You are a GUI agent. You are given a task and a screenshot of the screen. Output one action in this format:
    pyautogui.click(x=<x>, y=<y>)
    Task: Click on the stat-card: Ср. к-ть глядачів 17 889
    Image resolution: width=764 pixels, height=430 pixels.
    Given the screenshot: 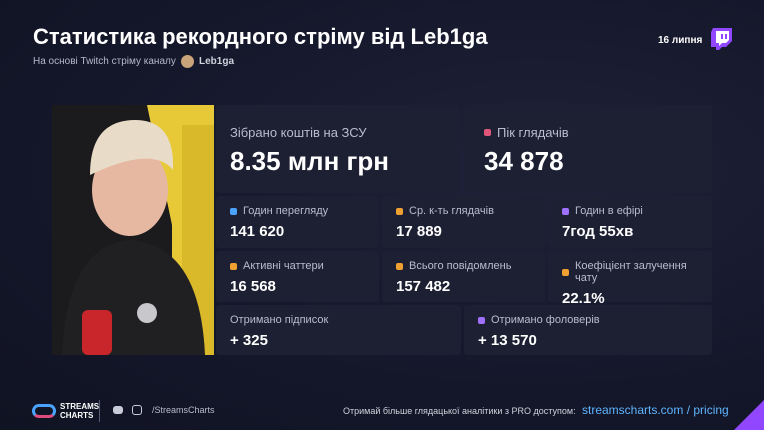 What is the action you would take?
    pyautogui.click(x=463, y=222)
    